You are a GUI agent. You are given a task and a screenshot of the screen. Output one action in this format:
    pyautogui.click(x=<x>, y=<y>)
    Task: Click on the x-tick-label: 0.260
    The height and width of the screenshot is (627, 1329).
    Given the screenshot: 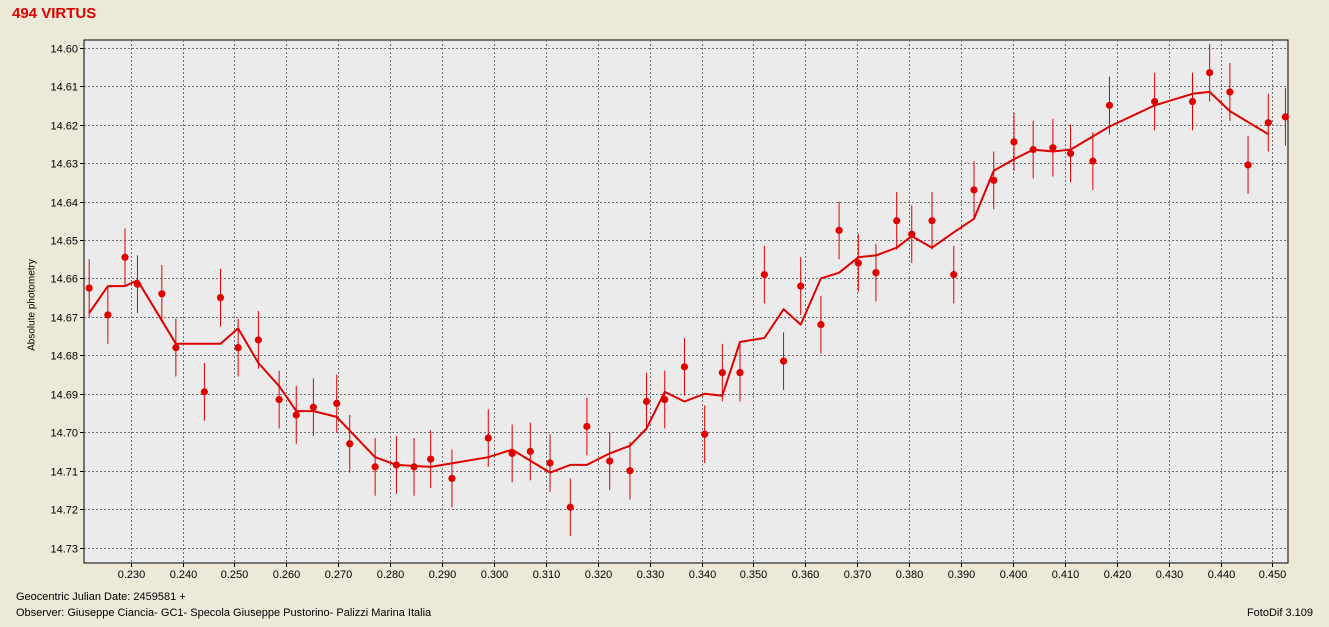 What is the action you would take?
    pyautogui.click(x=287, y=575)
    